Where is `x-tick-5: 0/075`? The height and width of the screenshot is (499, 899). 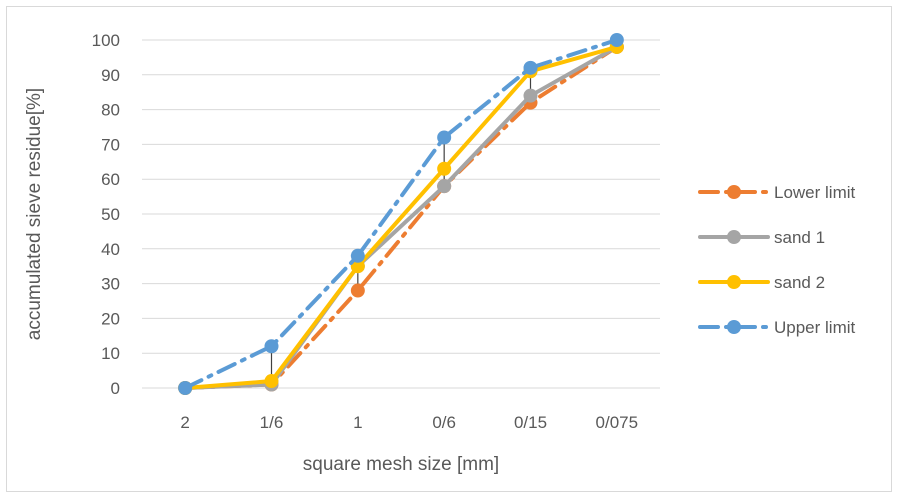
x-tick-5: 0/075 is located at coordinates (617, 422).